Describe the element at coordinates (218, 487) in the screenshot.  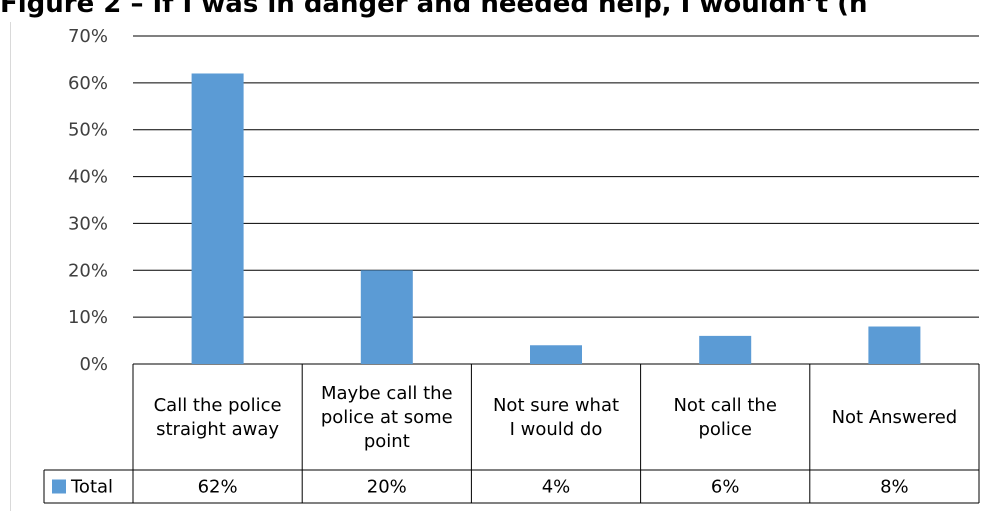
I see `data-label: 62%` at that location.